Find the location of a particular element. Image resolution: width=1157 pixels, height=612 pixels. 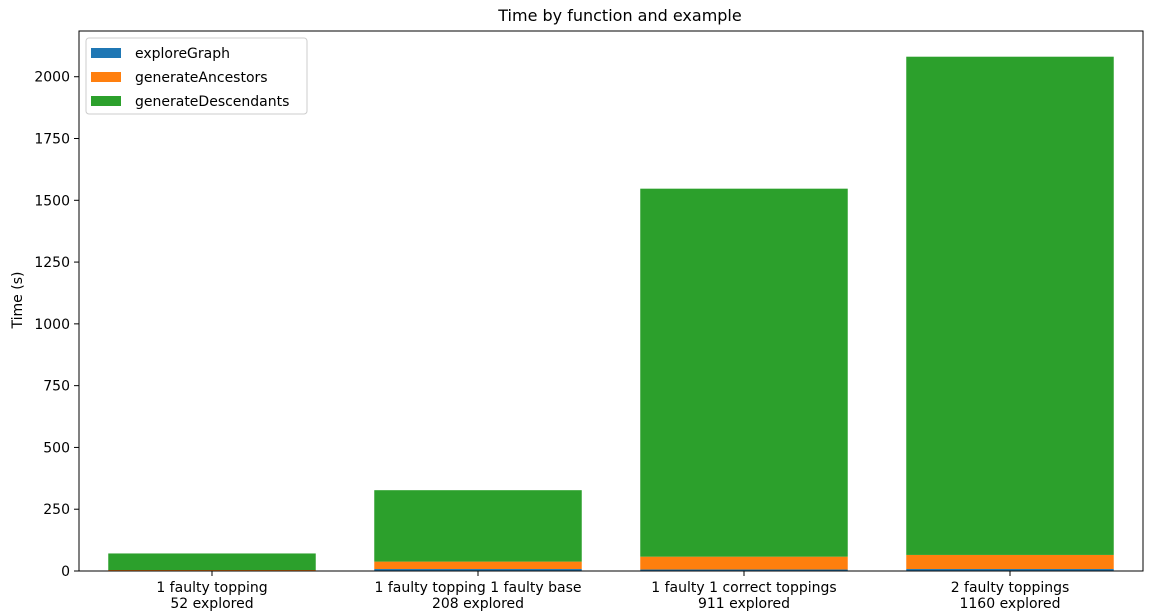

x-tick-label: 1160 explored is located at coordinates (1009, 604).